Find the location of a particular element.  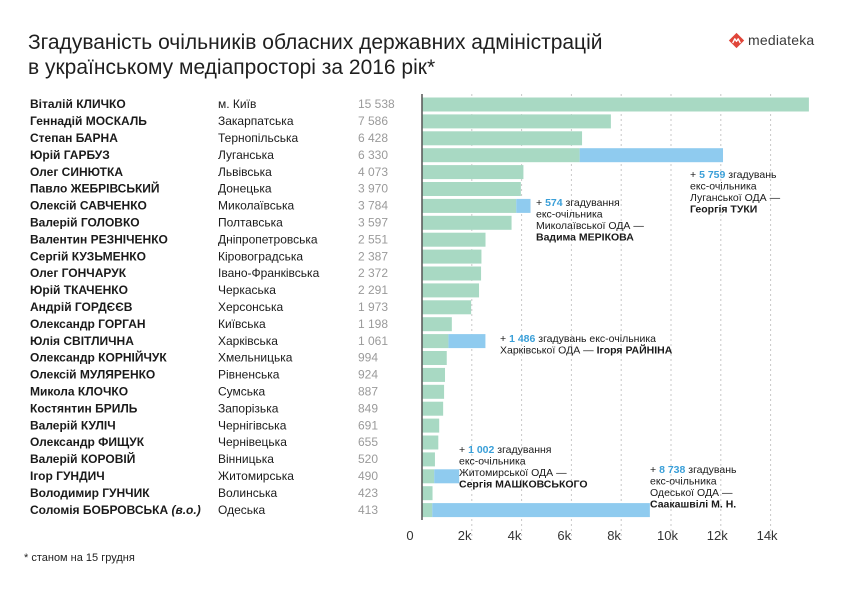

region-label: Полтавська is located at coordinates (250, 223).